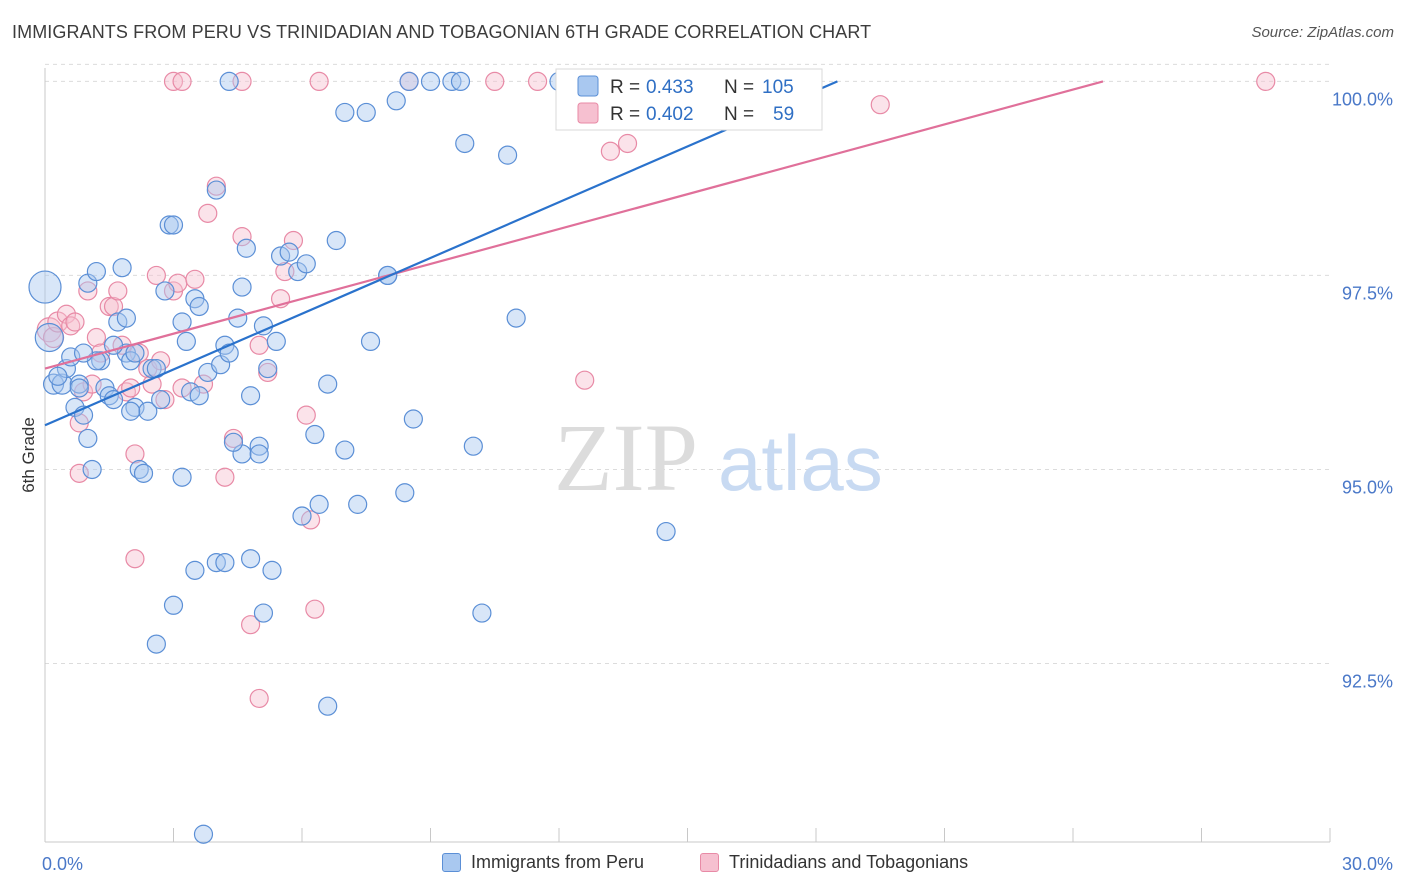 This screenshot has height=892, width=1406. What do you see at coordinates (778, 87) in the screenshot?
I see `stats-n-value-peru: 105` at bounding box center [778, 87].